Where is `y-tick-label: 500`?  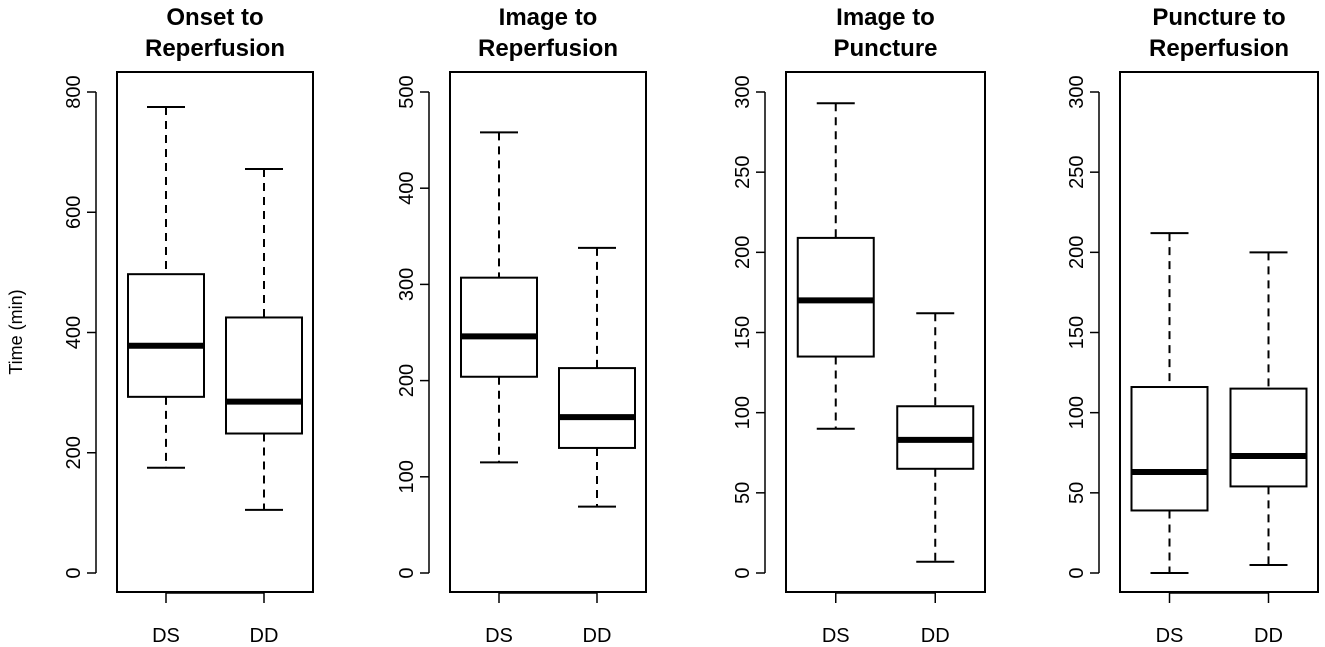
y-tick-label: 500 is located at coordinates (407, 91).